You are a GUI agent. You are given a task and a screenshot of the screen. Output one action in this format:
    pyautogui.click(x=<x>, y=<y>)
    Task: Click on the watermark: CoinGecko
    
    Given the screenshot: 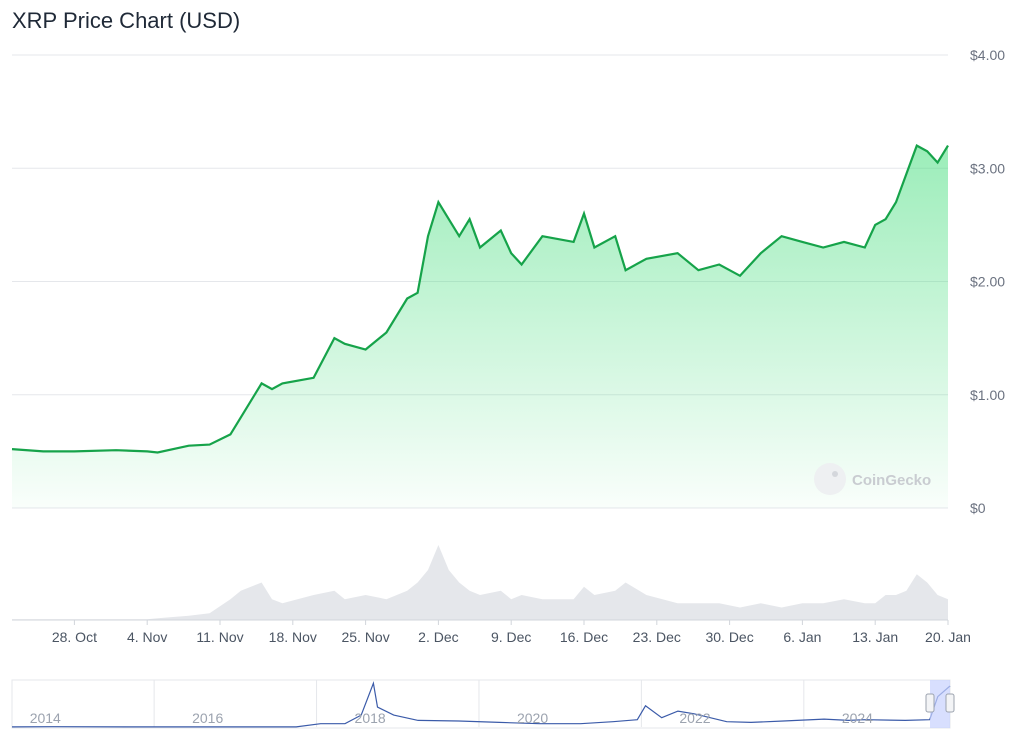 What is the action you would take?
    pyautogui.click(x=872, y=479)
    